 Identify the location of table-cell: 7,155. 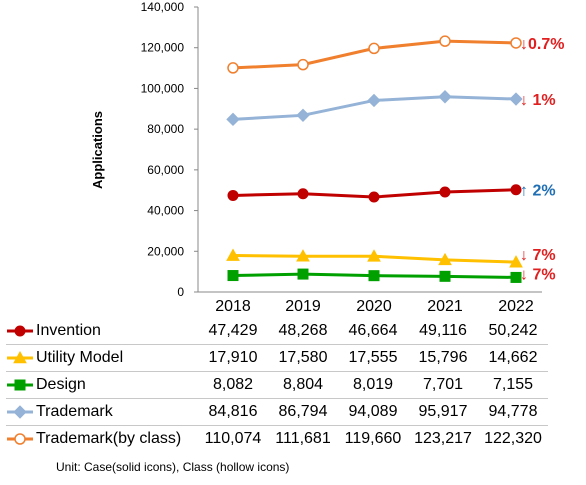
(513, 385).